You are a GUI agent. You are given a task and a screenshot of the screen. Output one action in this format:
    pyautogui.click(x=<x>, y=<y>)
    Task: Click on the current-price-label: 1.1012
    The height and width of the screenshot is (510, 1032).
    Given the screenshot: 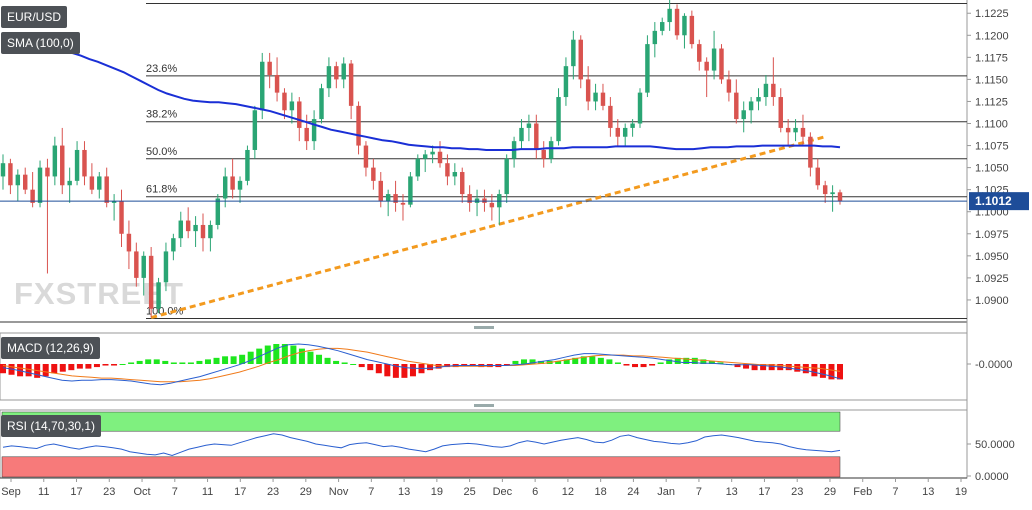 What is the action you would take?
    pyautogui.click(x=993, y=201)
    